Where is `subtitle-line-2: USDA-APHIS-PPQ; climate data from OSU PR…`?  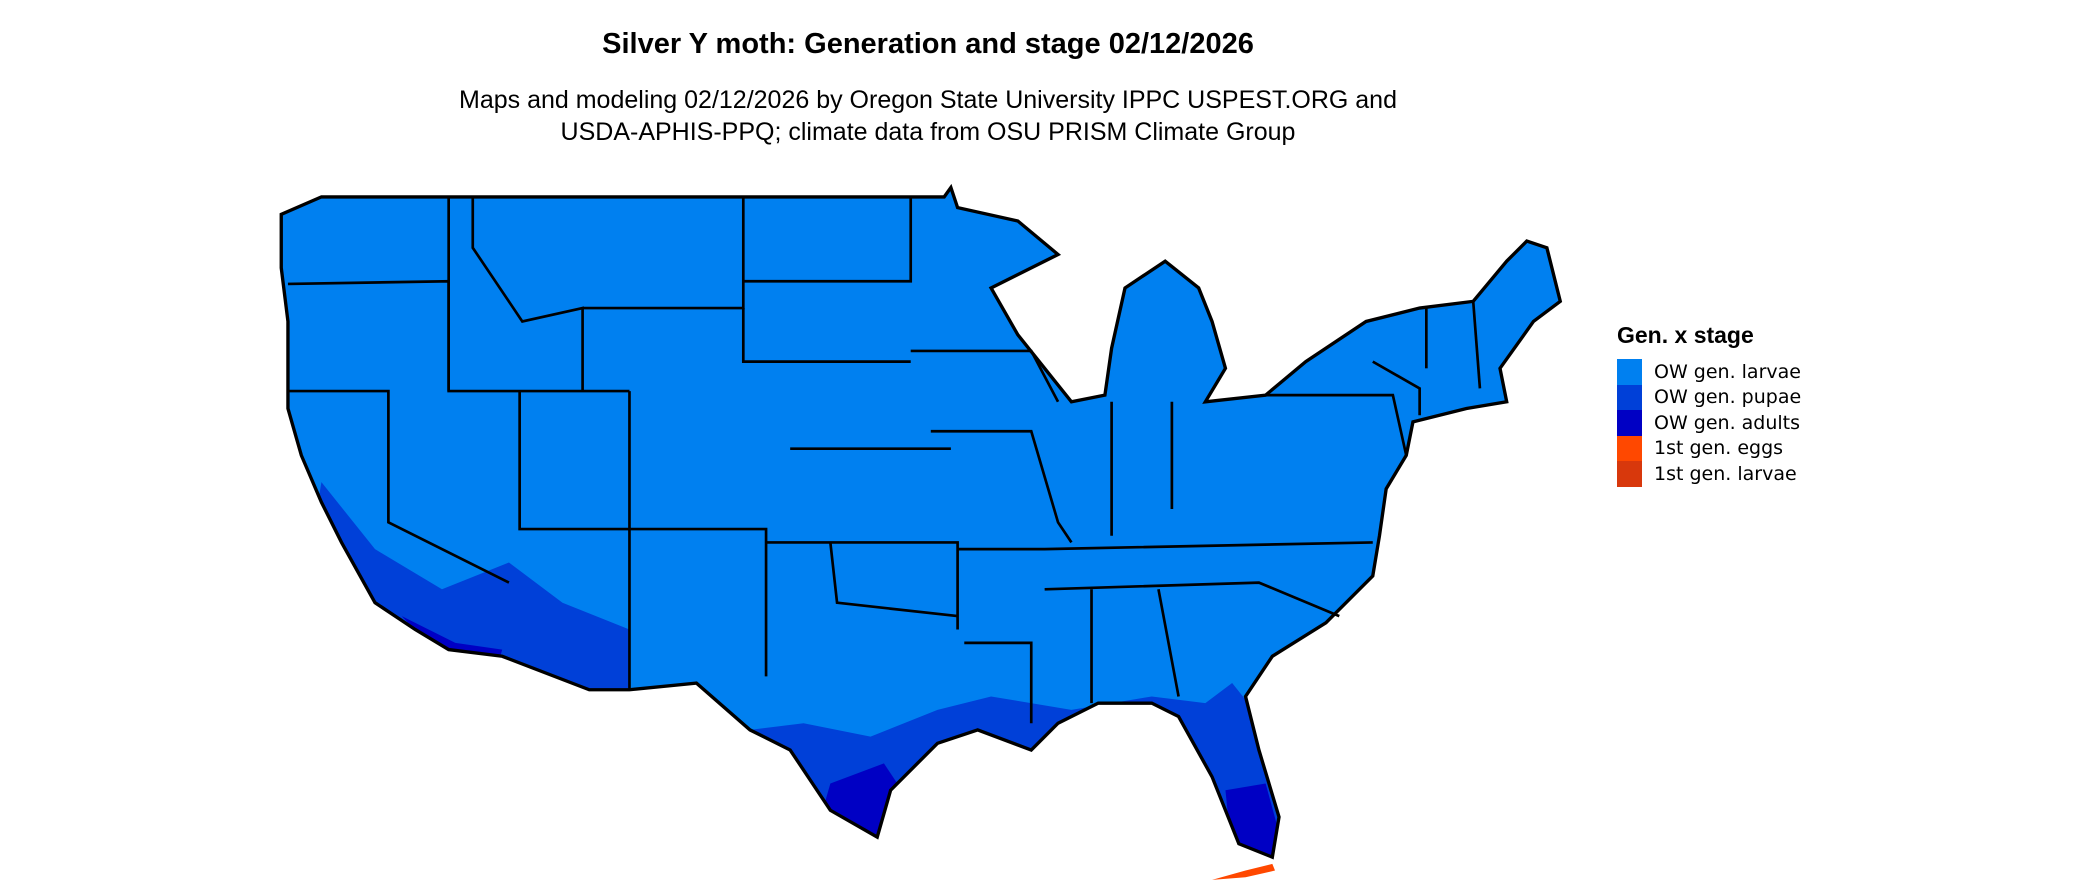
subtitle-line-2: USDA-APHIS-PPQ; climate data from OSU PR… is located at coordinates (928, 132).